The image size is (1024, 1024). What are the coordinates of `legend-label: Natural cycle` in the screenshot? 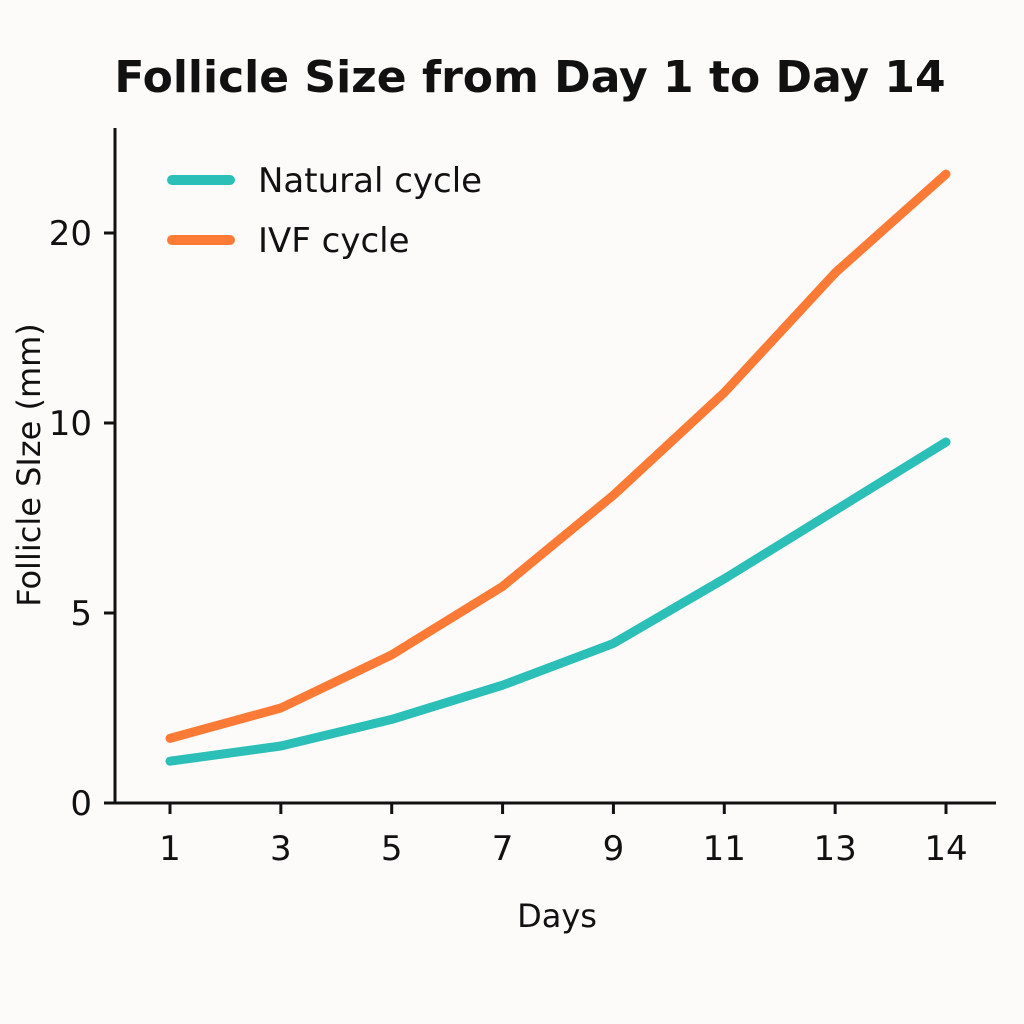 It's located at (370, 181).